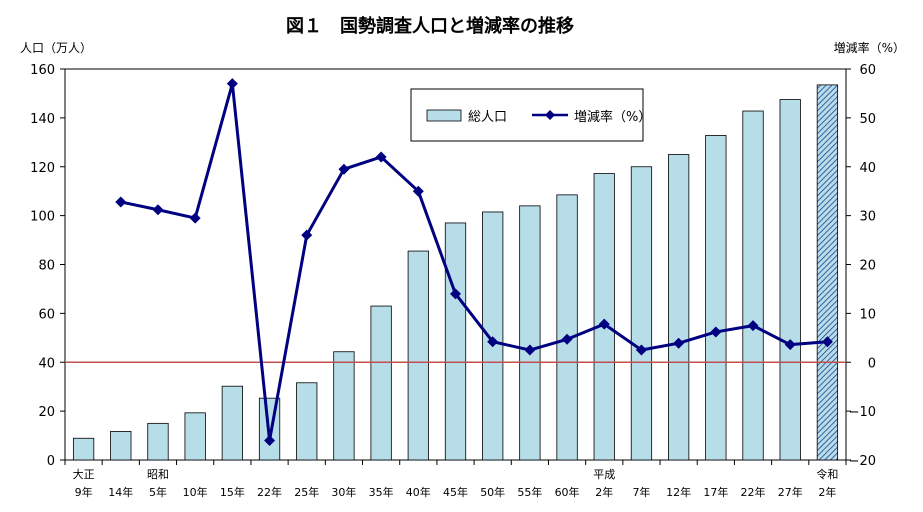 The image size is (923, 512). What do you see at coordinates (550, 115) in the screenshot?
I see `legend-line-marker` at bounding box center [550, 115].